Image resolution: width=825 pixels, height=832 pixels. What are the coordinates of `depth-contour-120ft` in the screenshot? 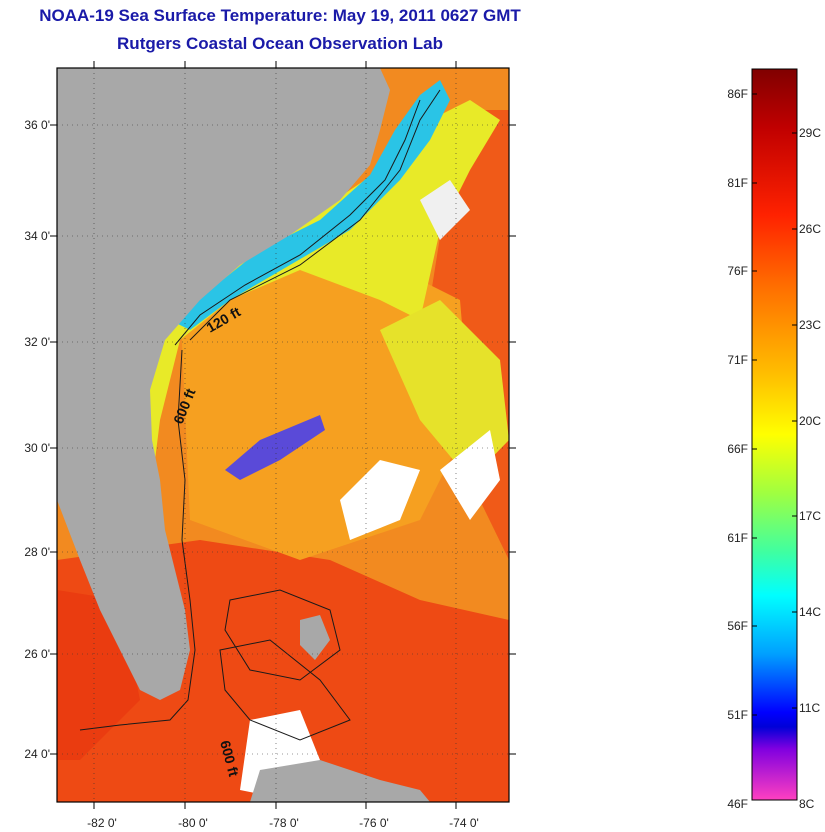 It's located at (297, 222).